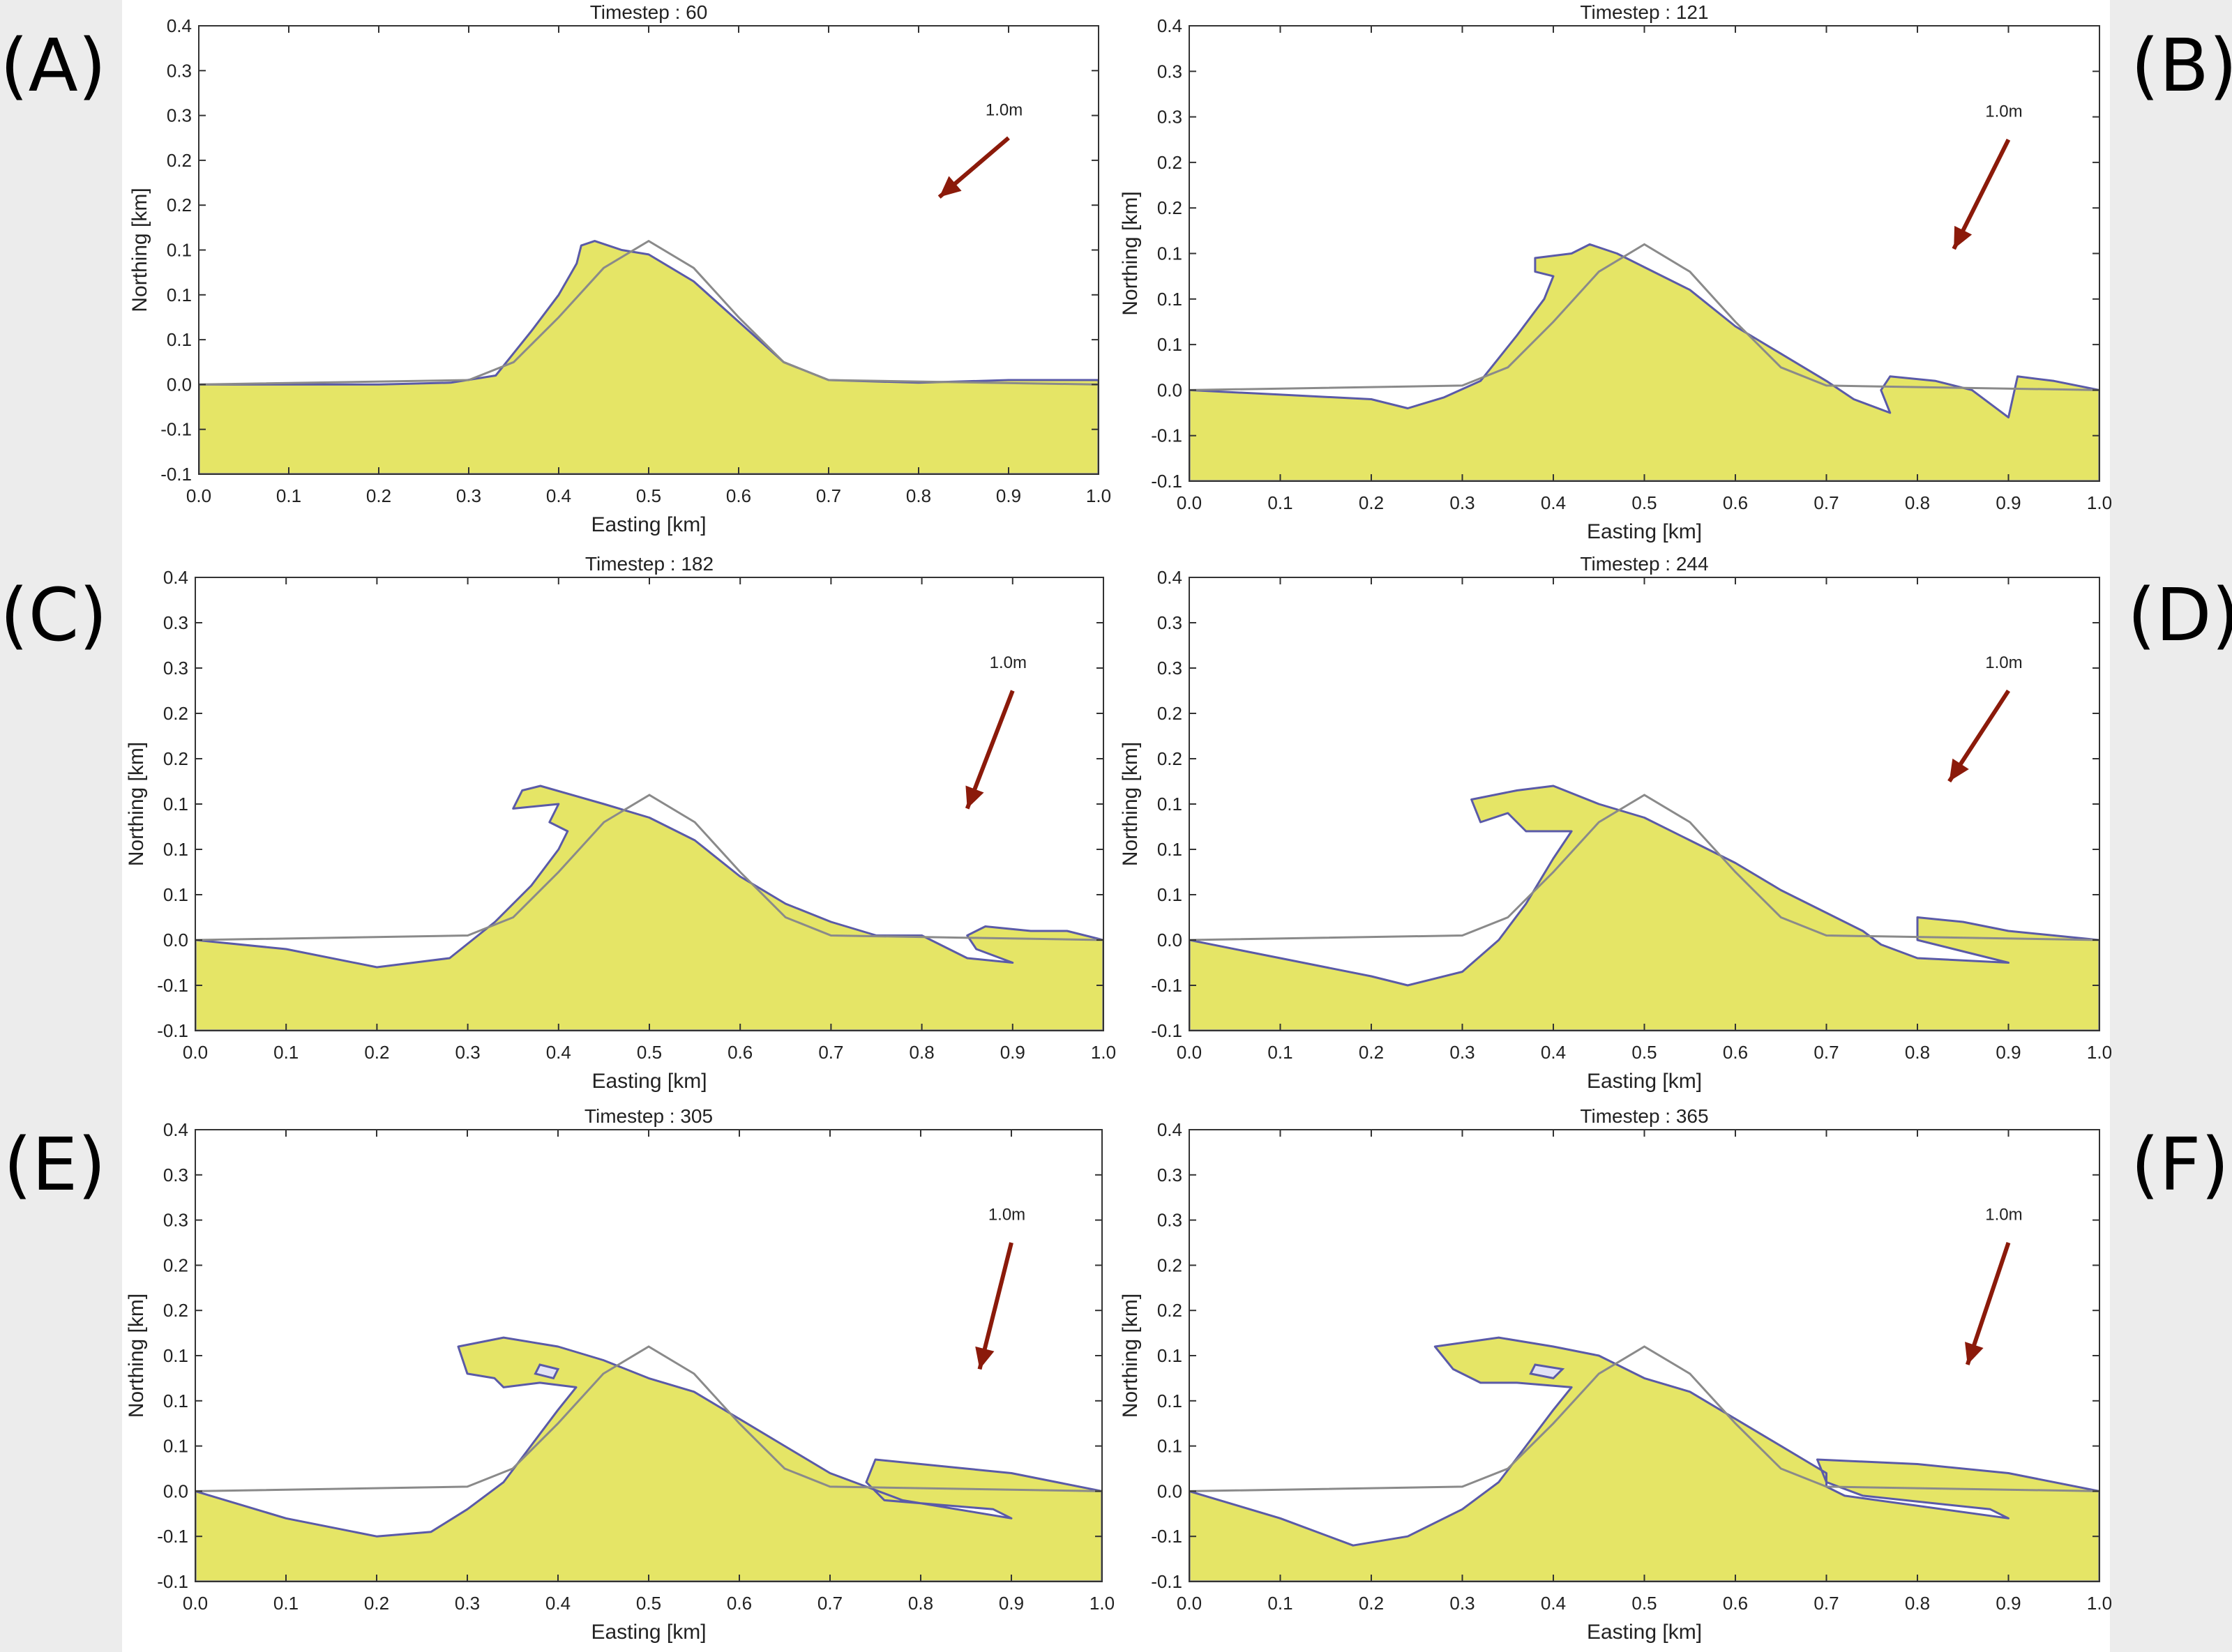  What do you see at coordinates (54, 65) in the screenshot?
I see `panel-label: (A)` at bounding box center [54, 65].